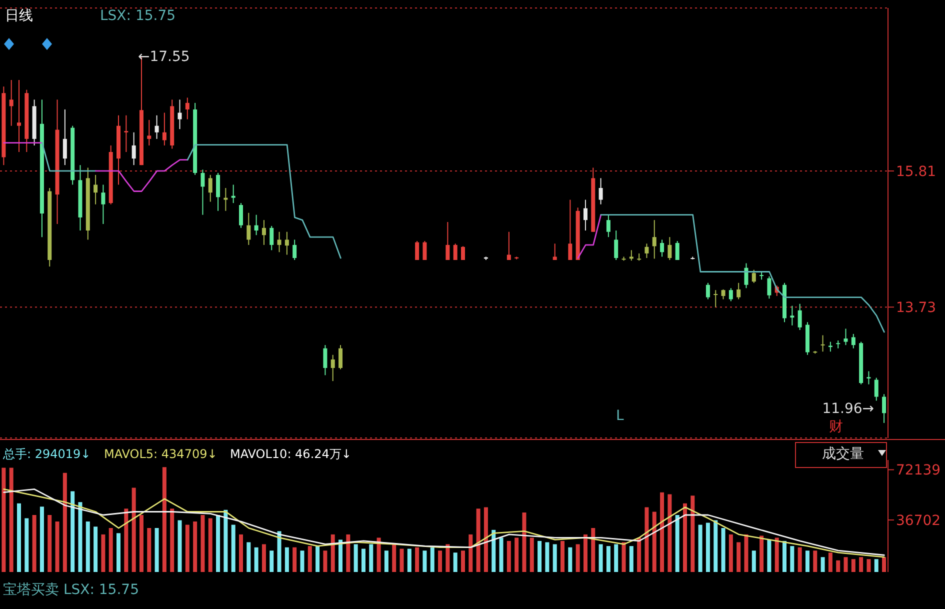 The image size is (945, 609). I want to click on annotation: ←17.55, so click(164, 57).